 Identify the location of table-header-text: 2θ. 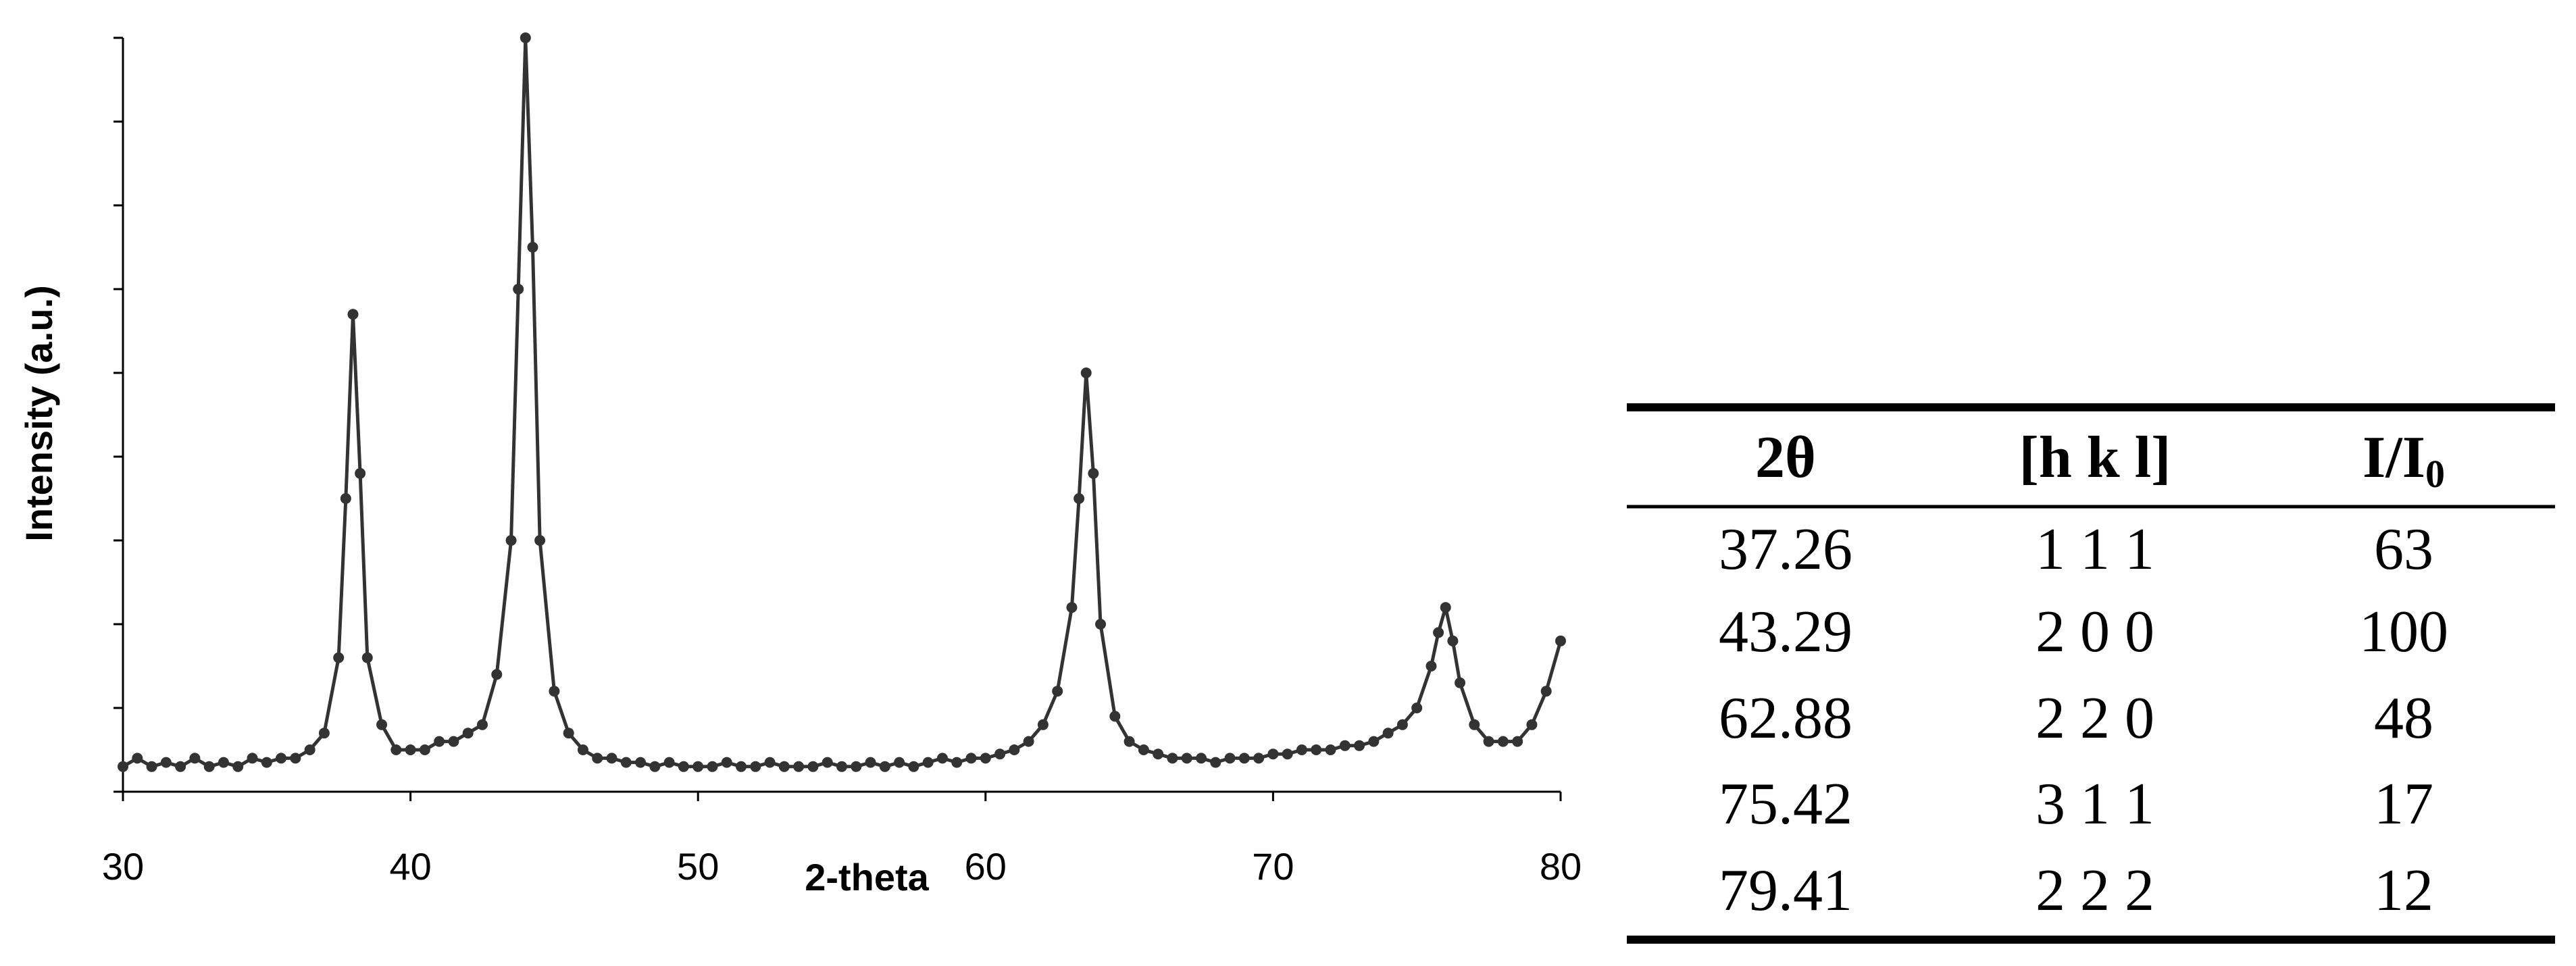
(1785, 457).